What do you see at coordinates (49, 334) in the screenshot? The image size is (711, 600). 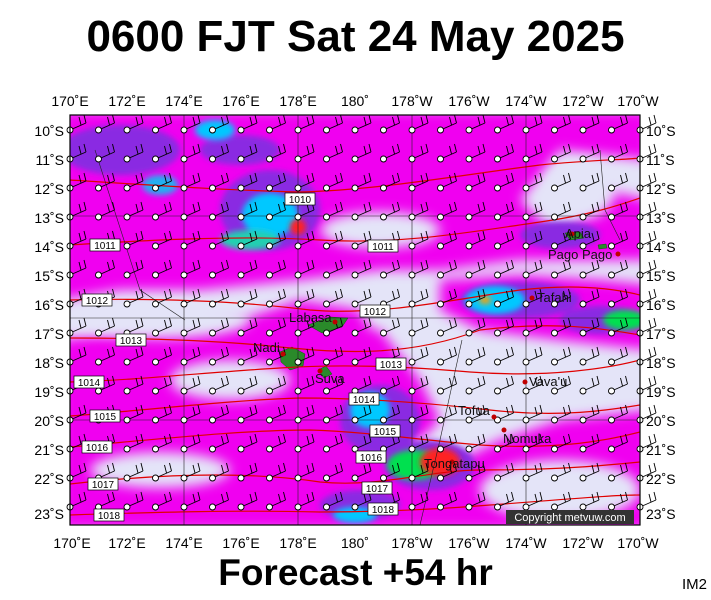 I see `lat-tick: 17˚S` at bounding box center [49, 334].